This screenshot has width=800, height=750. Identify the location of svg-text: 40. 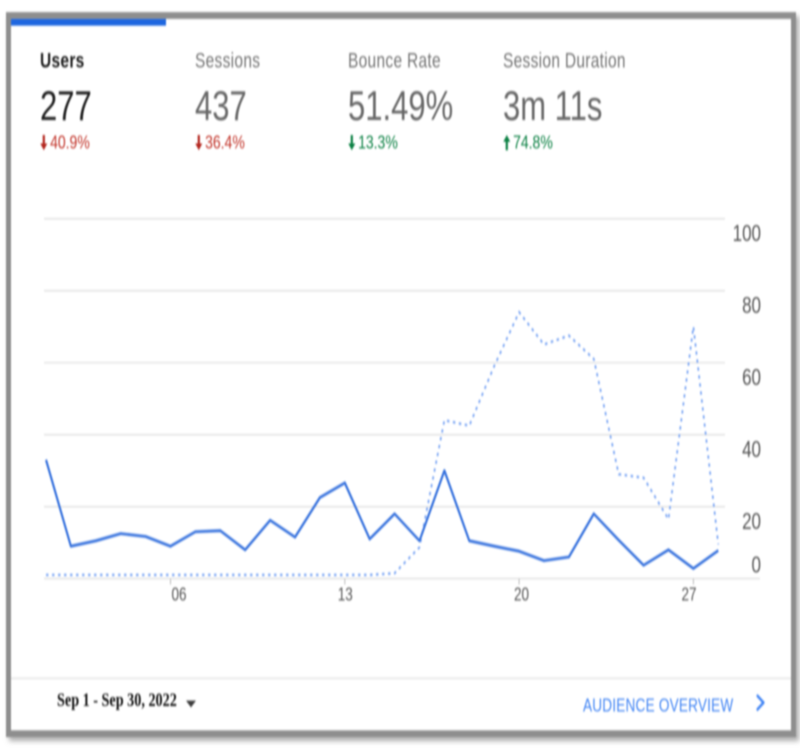
(751, 450).